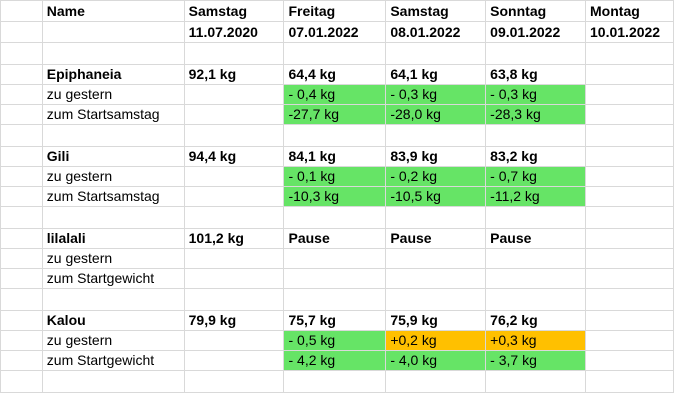 Image resolution: width=674 pixels, height=418 pixels. I want to click on header-date-cell: 09.01.2022, so click(536, 32).